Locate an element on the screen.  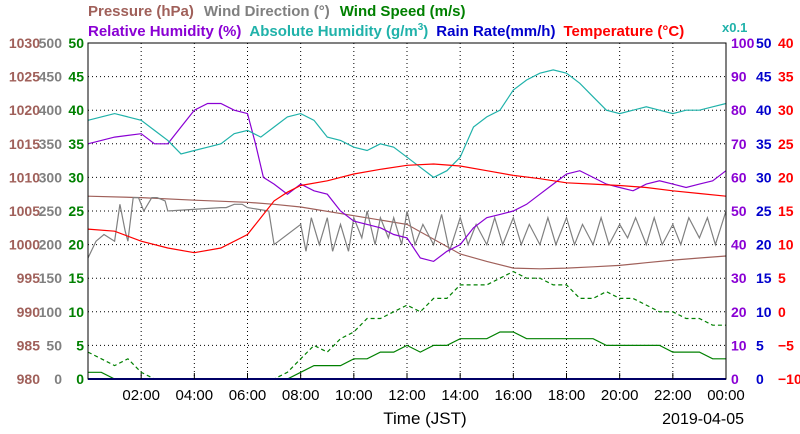
y-tick-label: 985 is located at coordinates (29, 345).